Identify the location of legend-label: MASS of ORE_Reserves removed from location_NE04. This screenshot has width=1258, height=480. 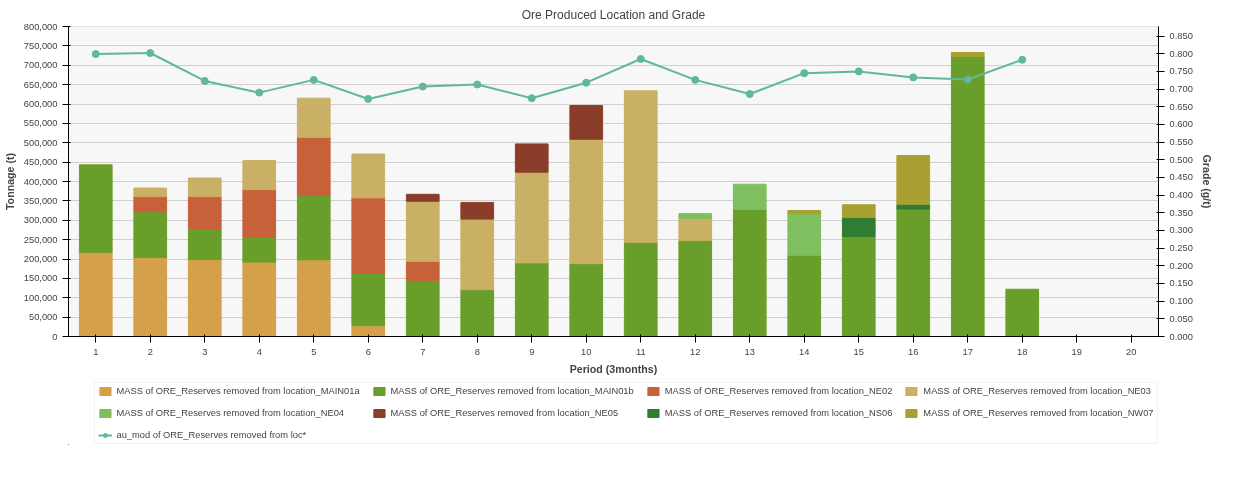
(230, 413).